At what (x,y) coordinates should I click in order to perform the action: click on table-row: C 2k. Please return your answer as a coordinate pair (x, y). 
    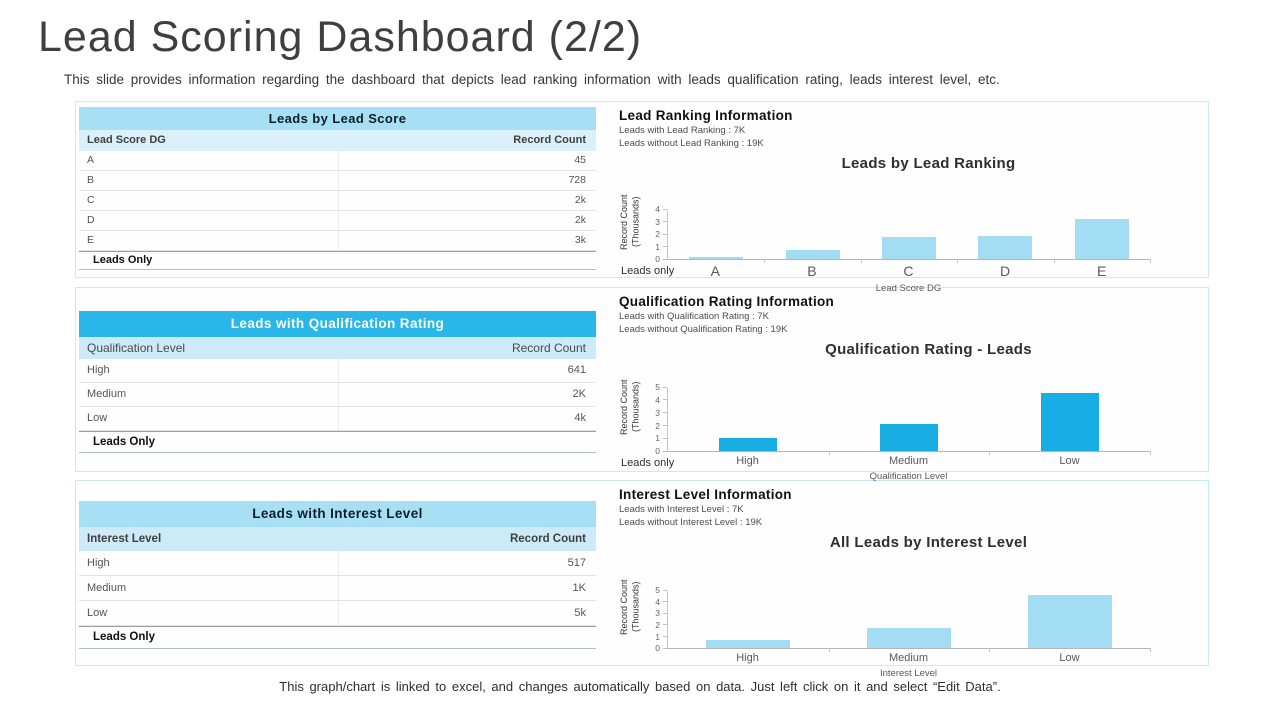
    Looking at the image, I should click on (337, 200).